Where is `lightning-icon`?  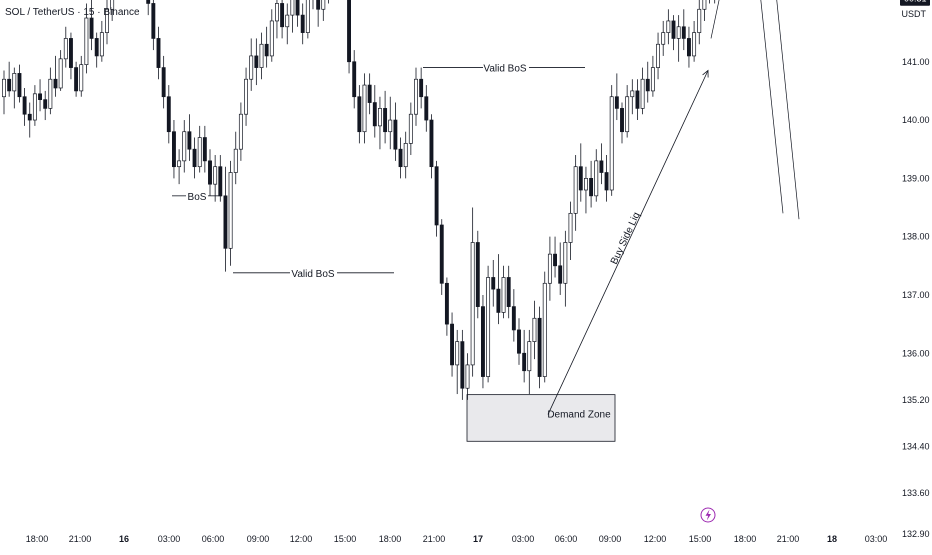 lightning-icon is located at coordinates (708, 515).